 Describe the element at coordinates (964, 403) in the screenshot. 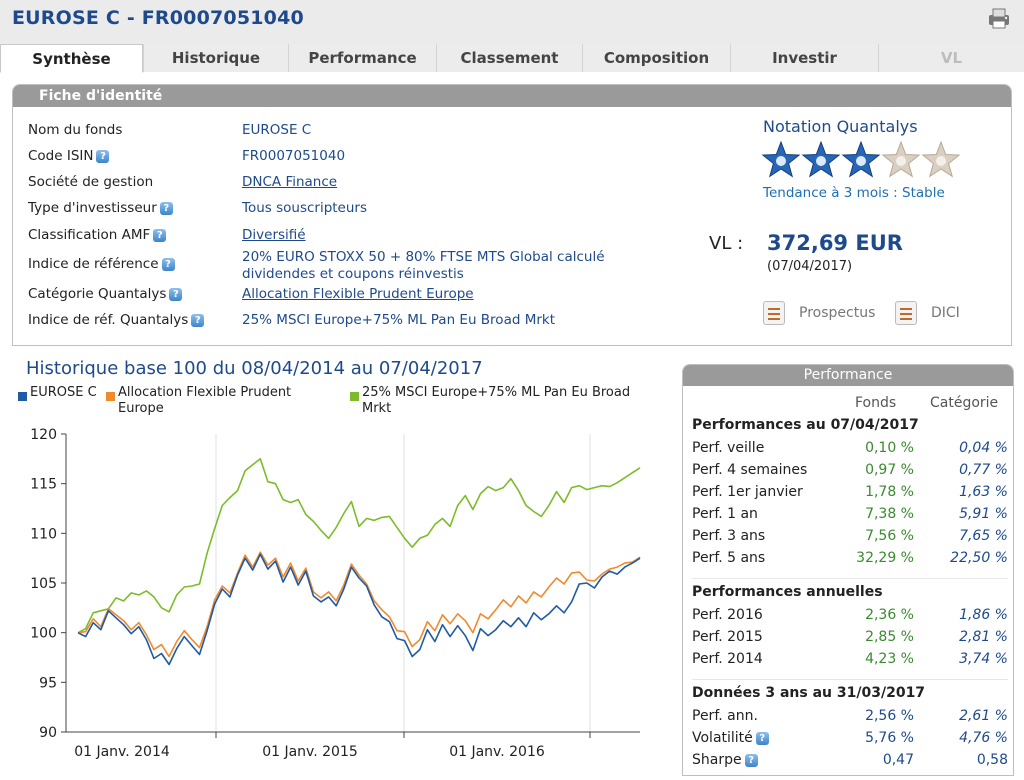

I see `col-categorie: Catégorie` at that location.